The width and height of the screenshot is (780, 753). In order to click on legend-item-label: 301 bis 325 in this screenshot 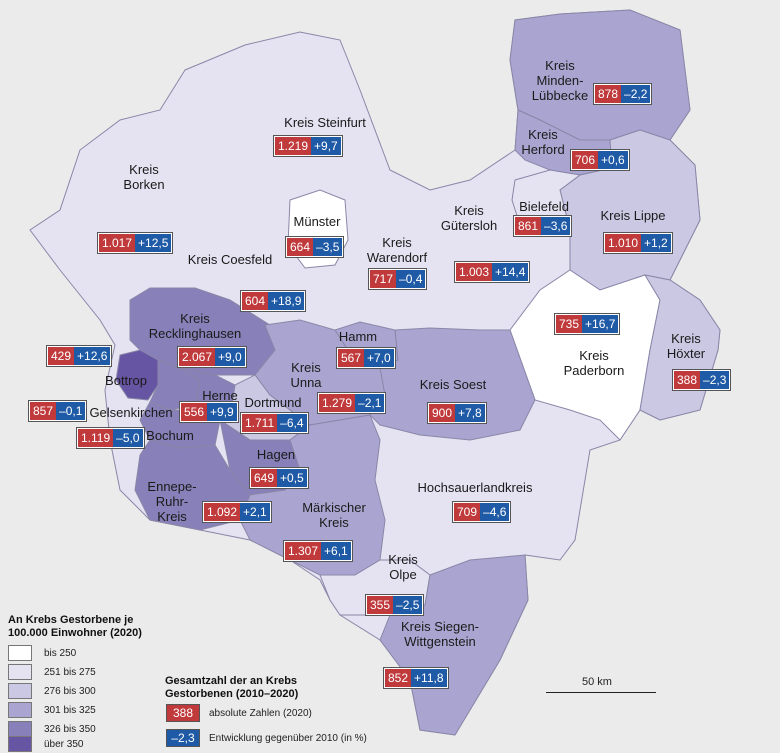, I will do `click(70, 710)`.